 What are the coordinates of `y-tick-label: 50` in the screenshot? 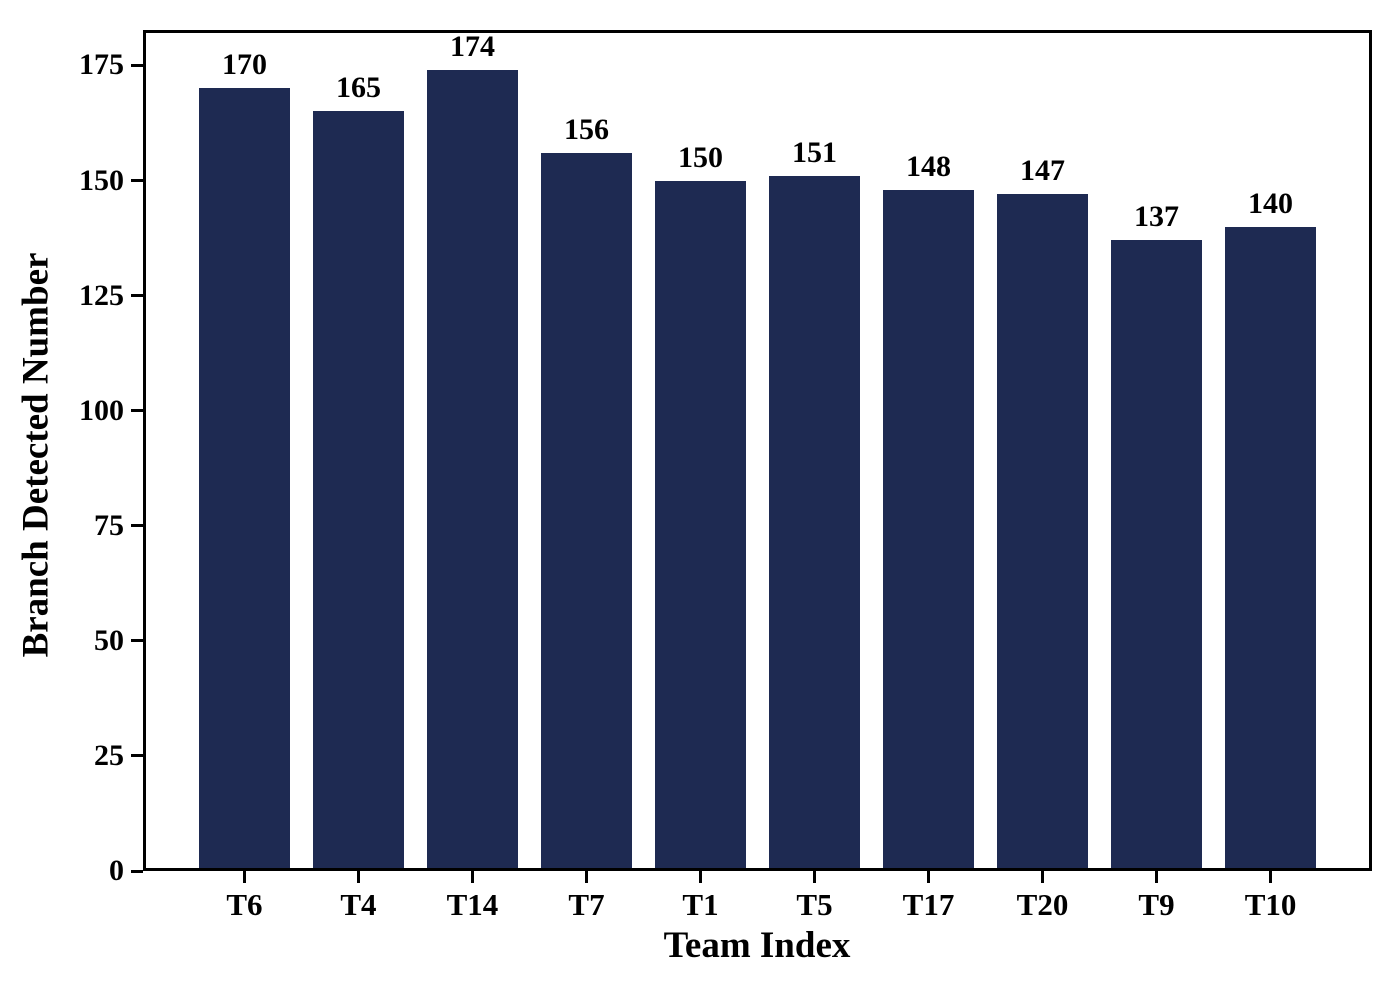 It's located at (109, 640).